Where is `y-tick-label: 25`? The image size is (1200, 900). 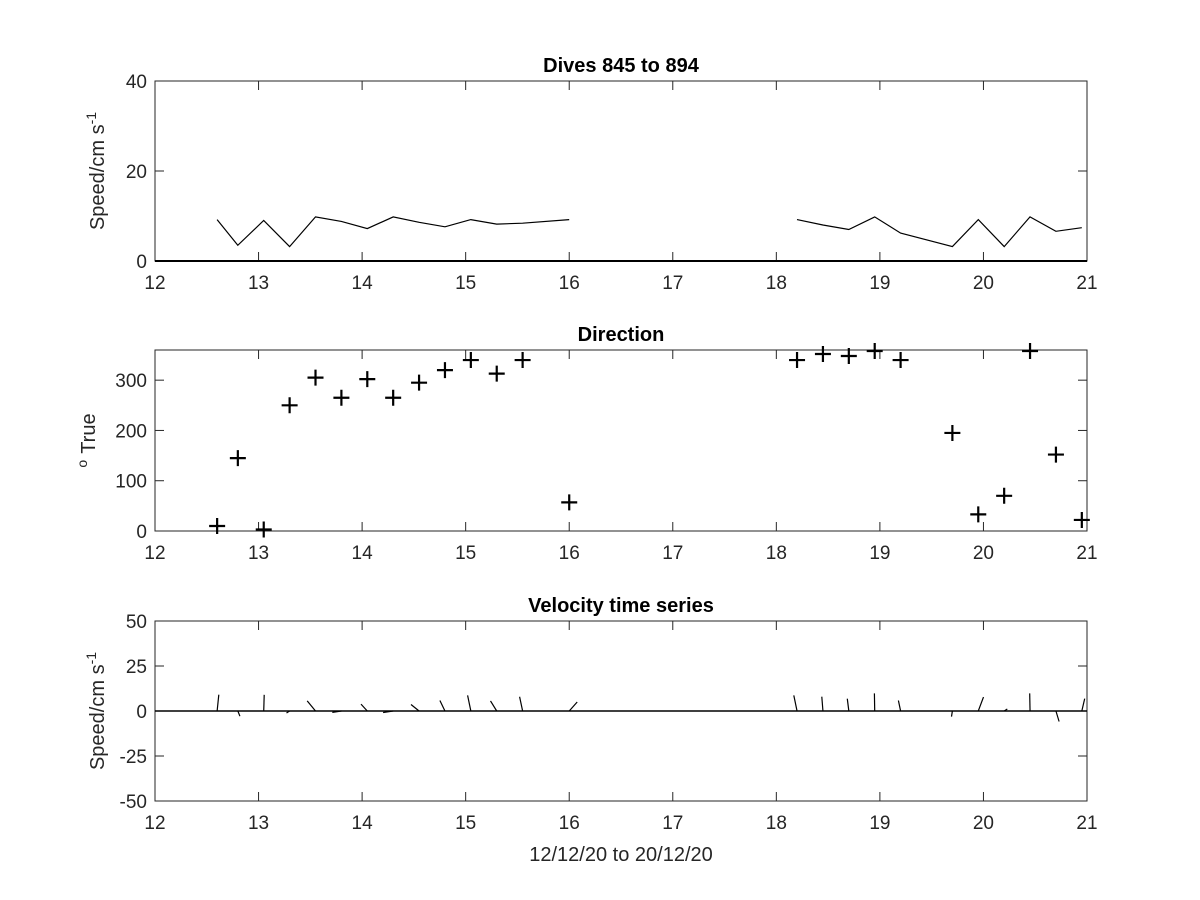
y-tick-label: 25 is located at coordinates (136, 667).